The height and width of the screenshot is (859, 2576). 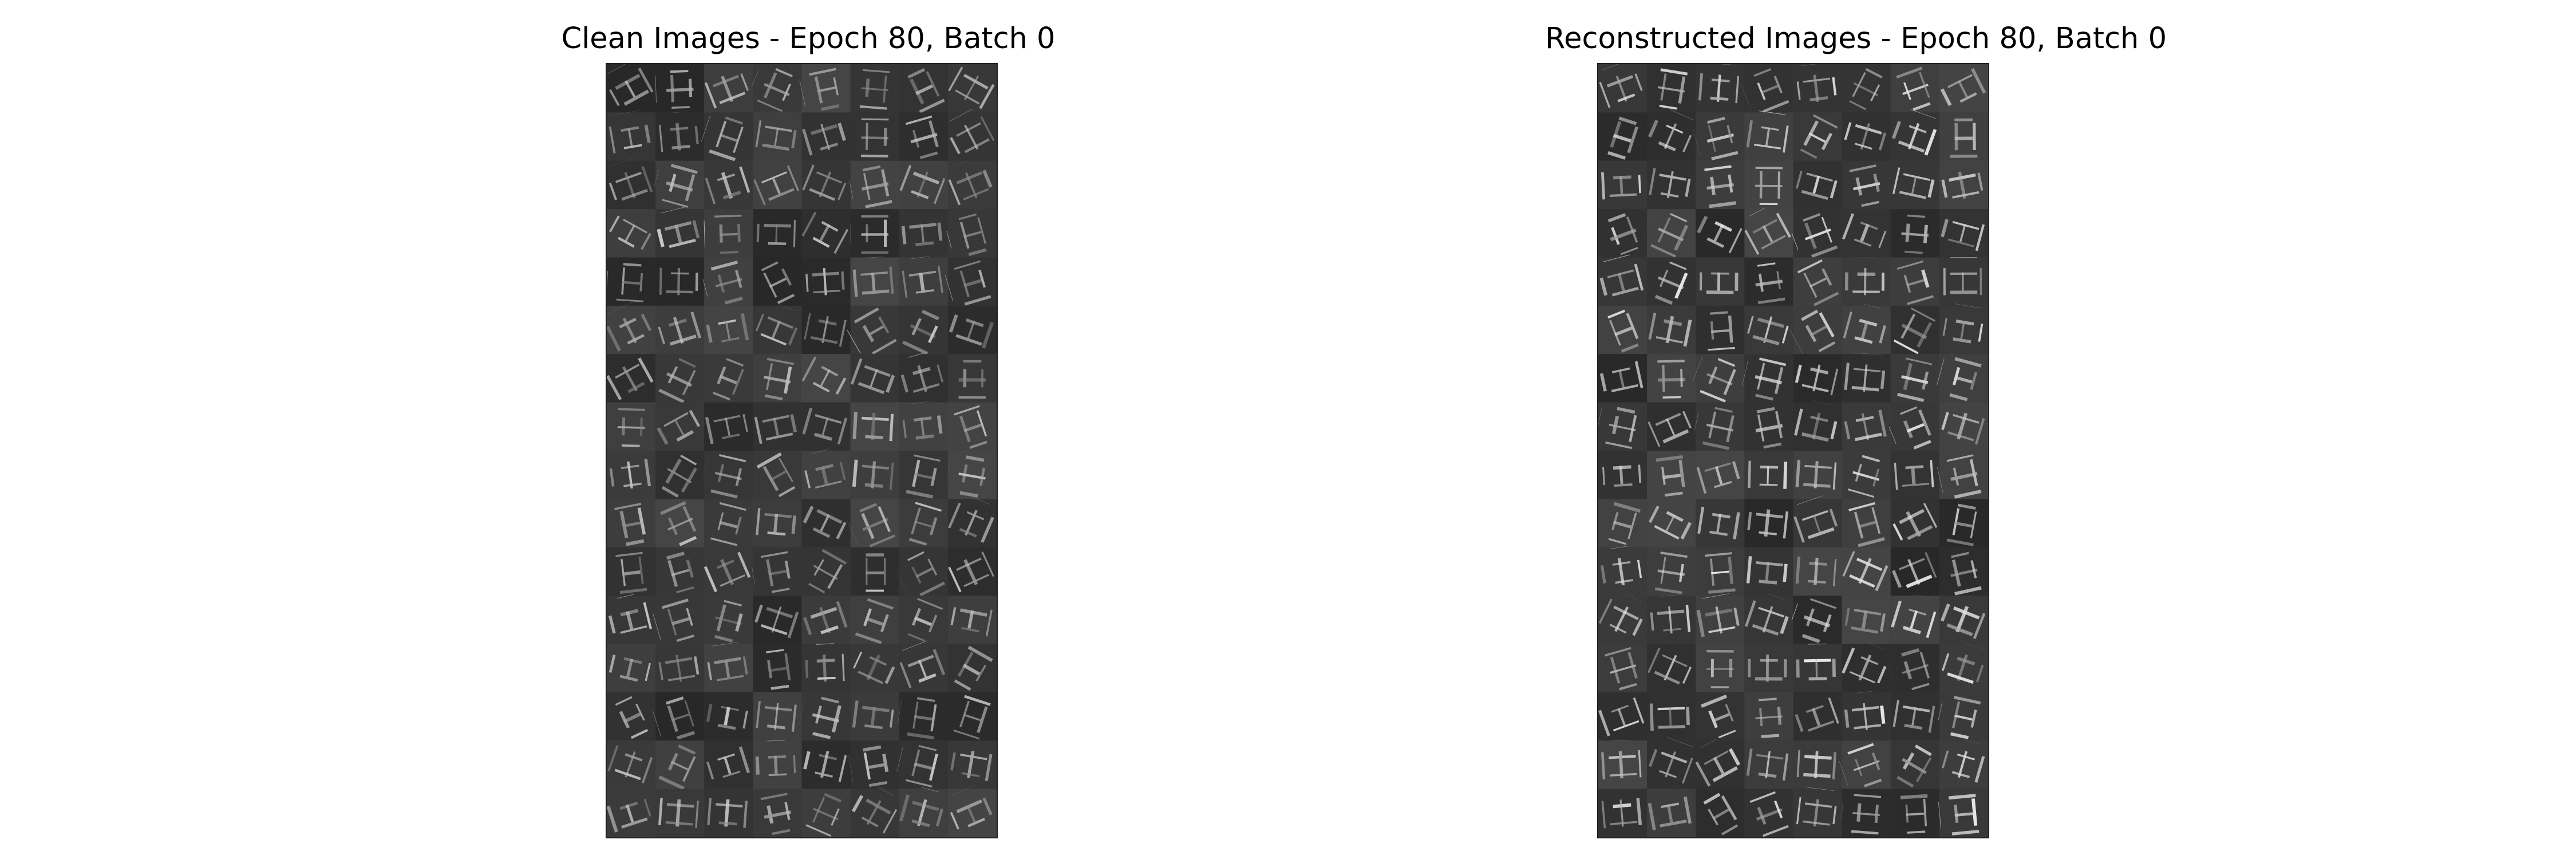 I want to click on clean-images-texture, so click(x=802, y=450).